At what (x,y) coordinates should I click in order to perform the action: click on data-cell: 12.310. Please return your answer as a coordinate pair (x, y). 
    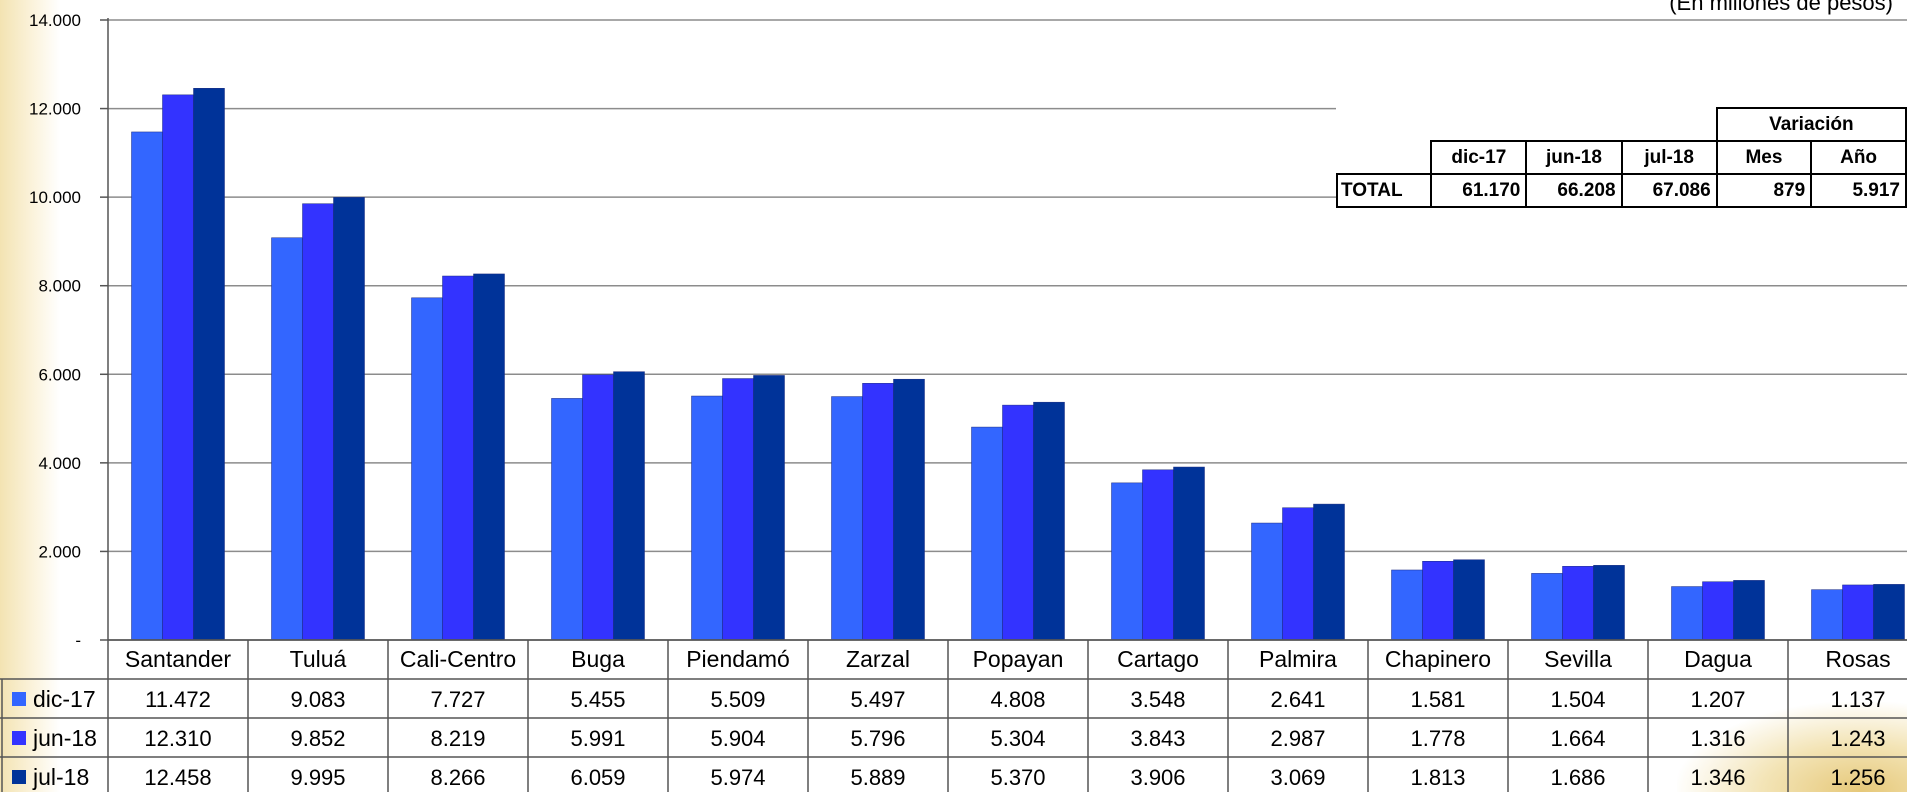
    Looking at the image, I should click on (177, 738).